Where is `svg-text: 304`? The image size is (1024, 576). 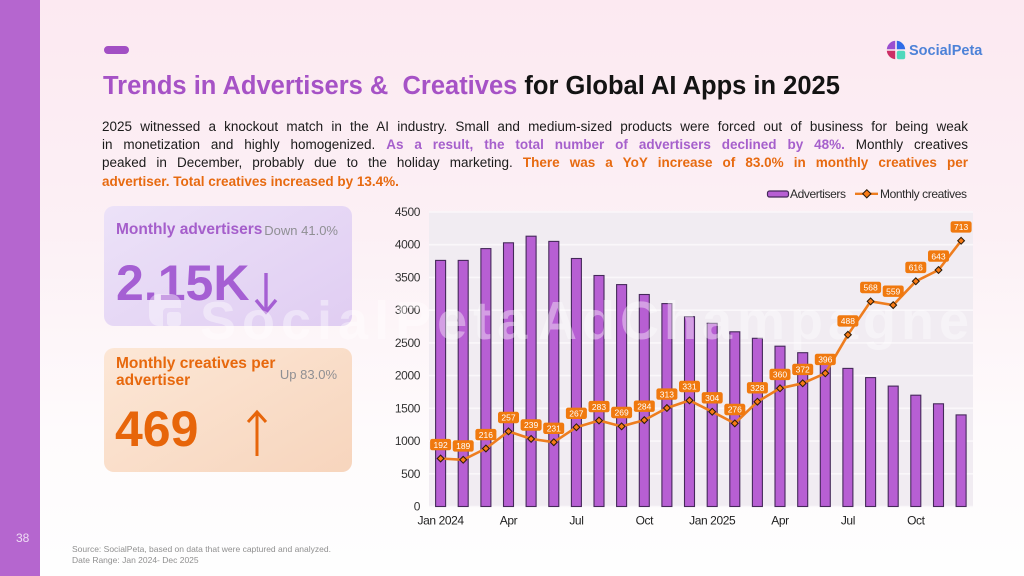 svg-text: 304 is located at coordinates (712, 398).